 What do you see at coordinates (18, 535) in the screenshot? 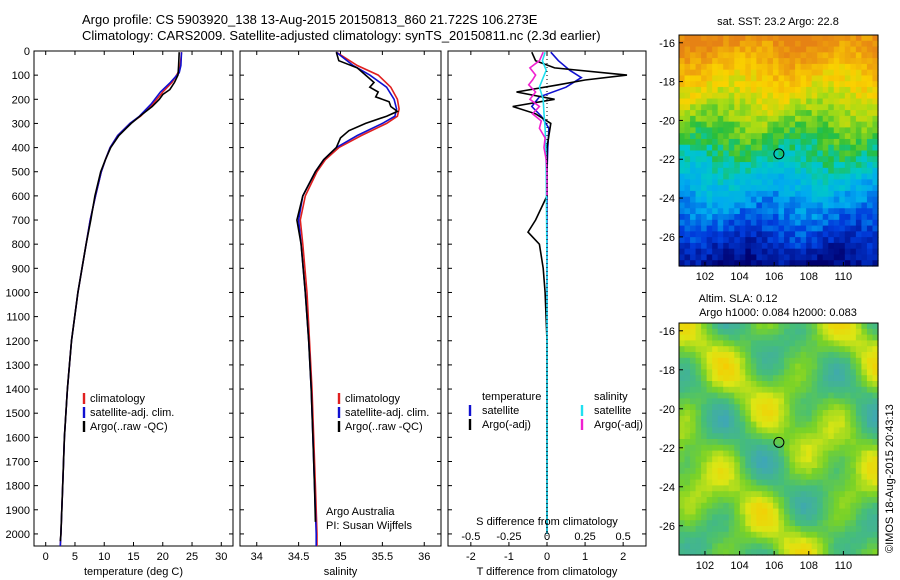
I see `y-tick-label: 2000` at bounding box center [18, 535].